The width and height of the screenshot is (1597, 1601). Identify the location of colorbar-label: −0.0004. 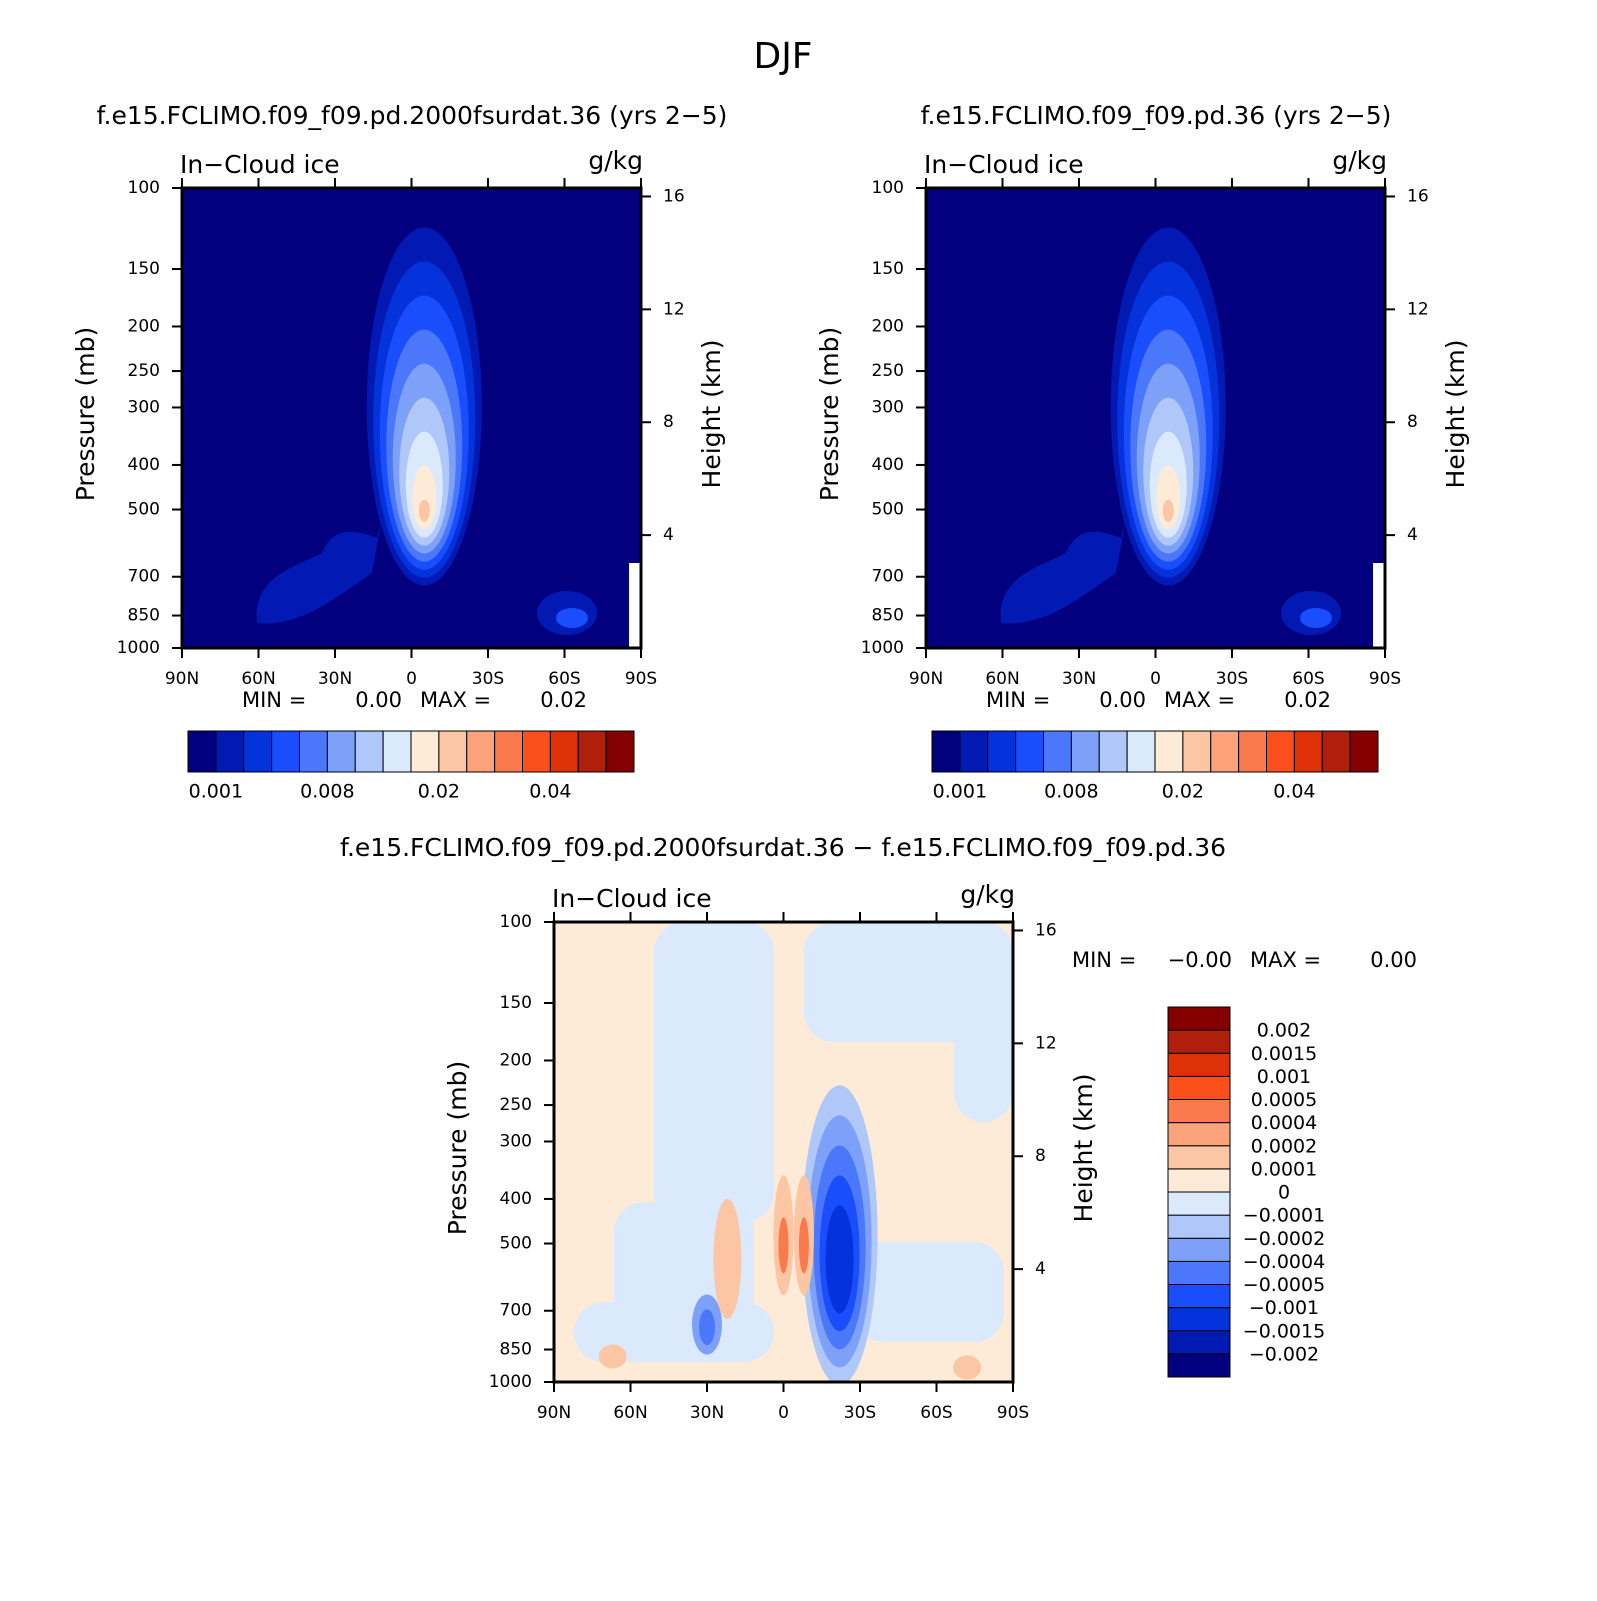
(1284, 1262).